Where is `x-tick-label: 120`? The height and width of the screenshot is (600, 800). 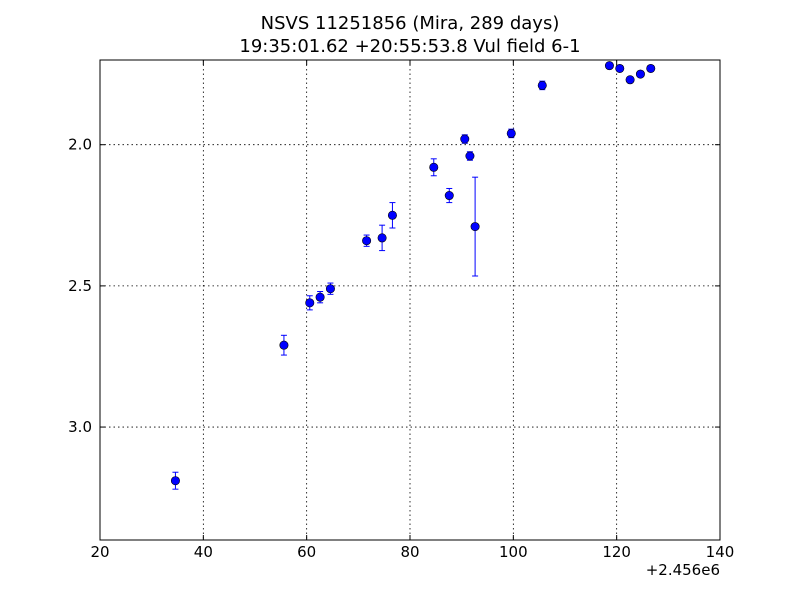
x-tick-label: 120 is located at coordinates (616, 552).